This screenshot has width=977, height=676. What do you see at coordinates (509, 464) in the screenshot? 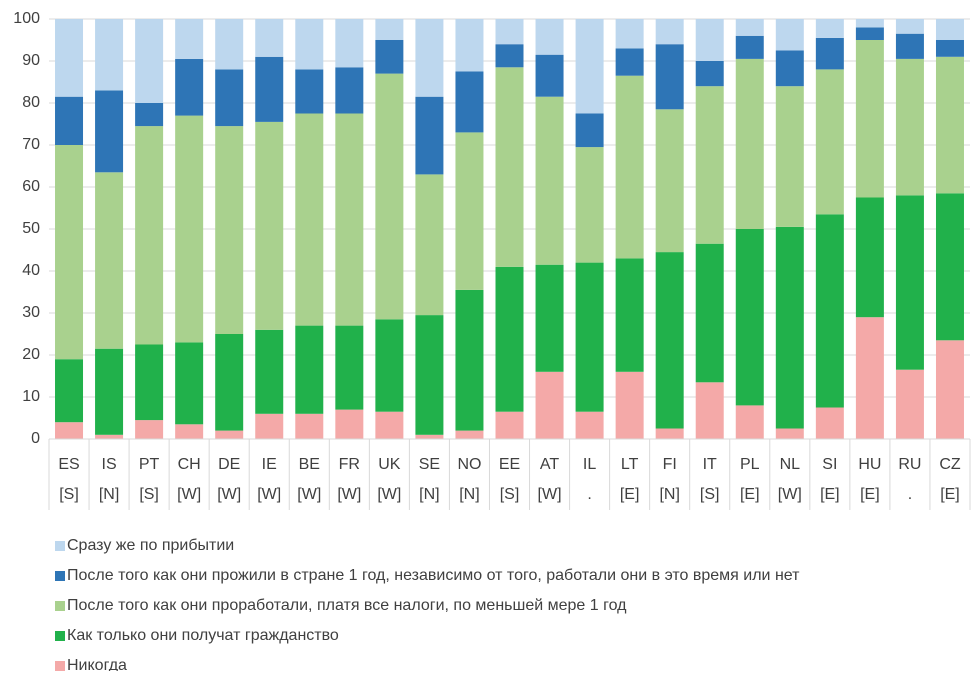
I see `x-tick-label: EE` at bounding box center [509, 464].